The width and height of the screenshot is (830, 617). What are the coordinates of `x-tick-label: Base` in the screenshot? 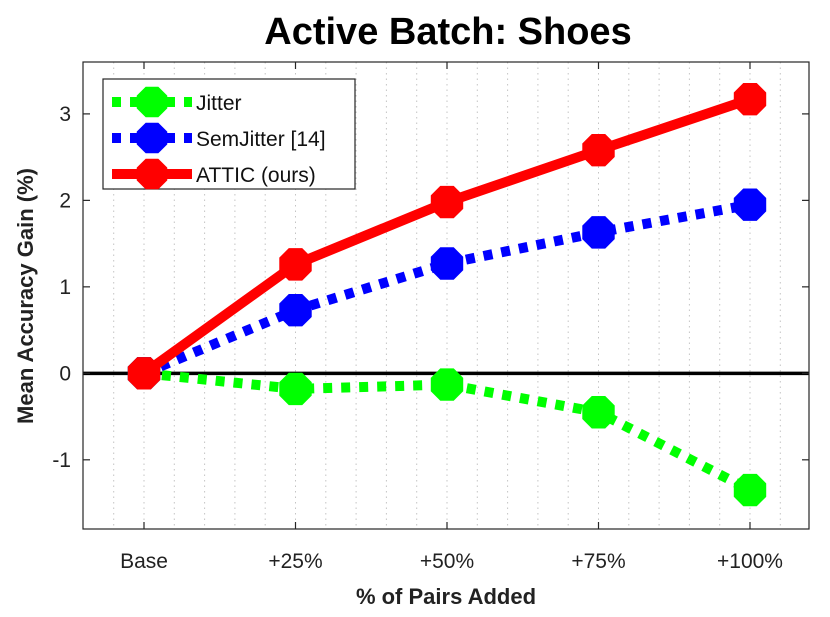 It's located at (144, 561).